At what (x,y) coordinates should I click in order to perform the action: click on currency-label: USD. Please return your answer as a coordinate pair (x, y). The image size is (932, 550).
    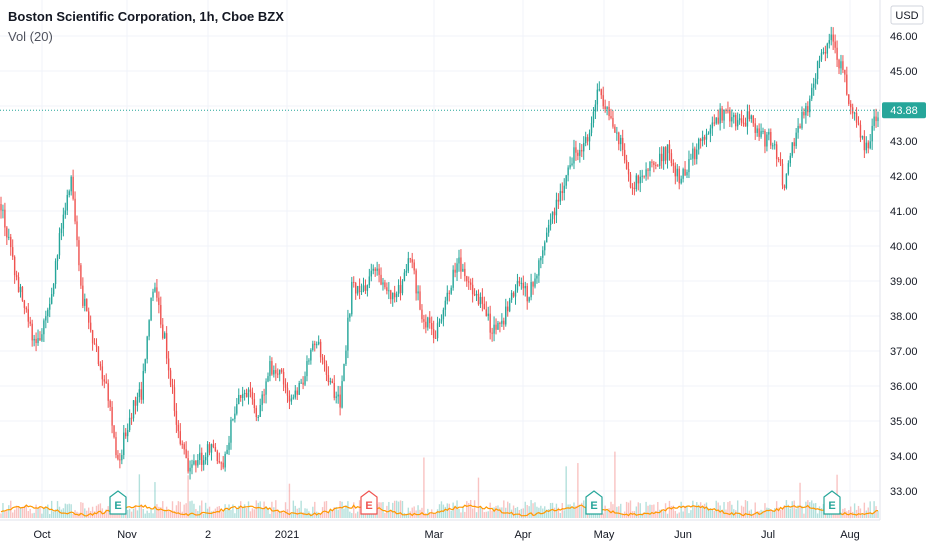
    Looking at the image, I should click on (907, 15).